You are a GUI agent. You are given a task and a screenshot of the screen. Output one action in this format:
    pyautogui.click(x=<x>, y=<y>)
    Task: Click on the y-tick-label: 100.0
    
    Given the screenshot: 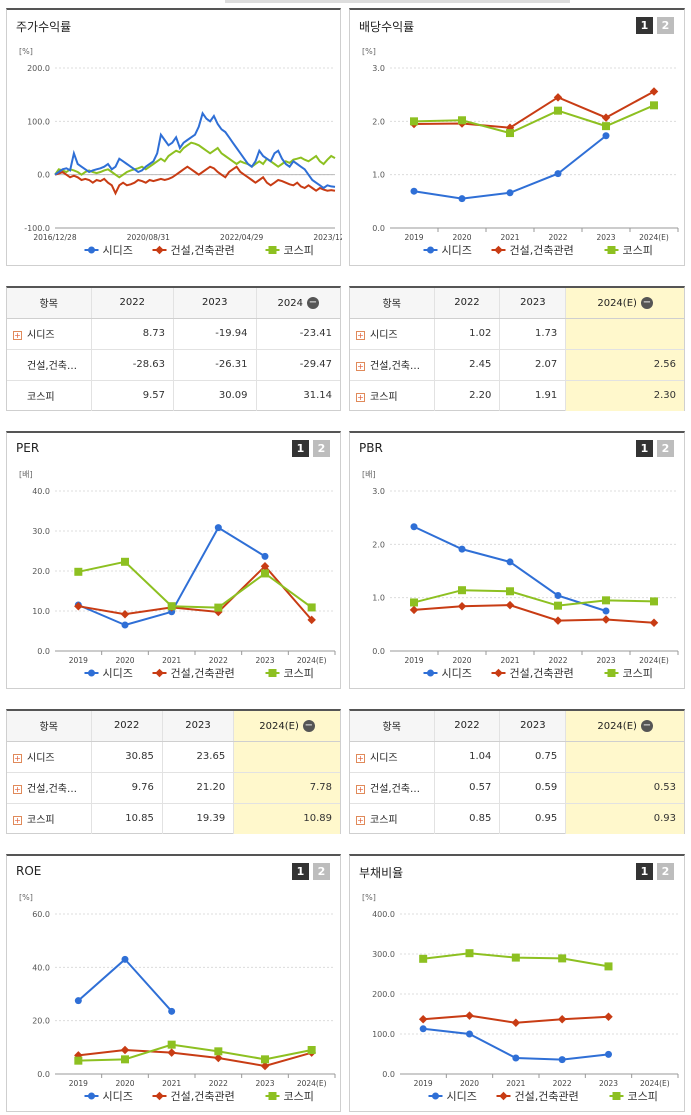 What is the action you would take?
    pyautogui.click(x=383, y=1034)
    